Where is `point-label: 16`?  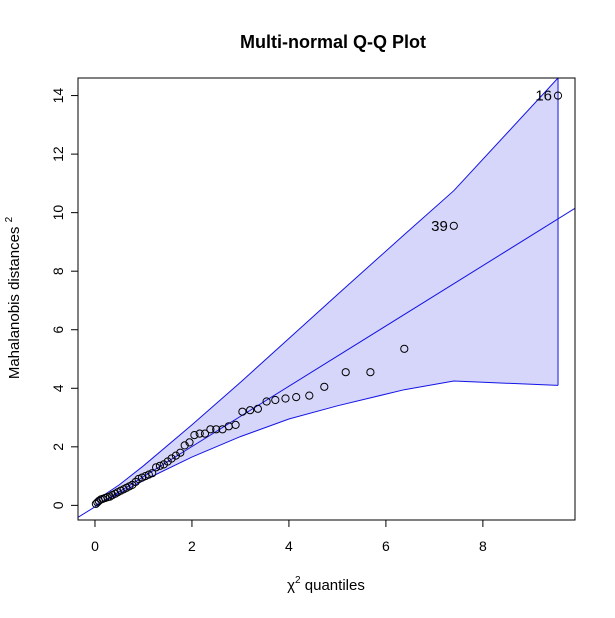 point-label: 16 is located at coordinates (543, 96).